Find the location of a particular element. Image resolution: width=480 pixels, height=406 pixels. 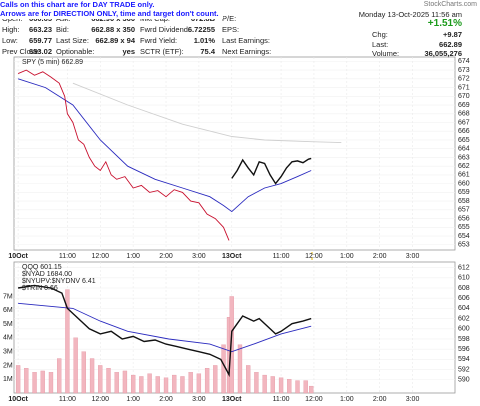

x-tick-label: 11:00 is located at coordinates (67, 399).